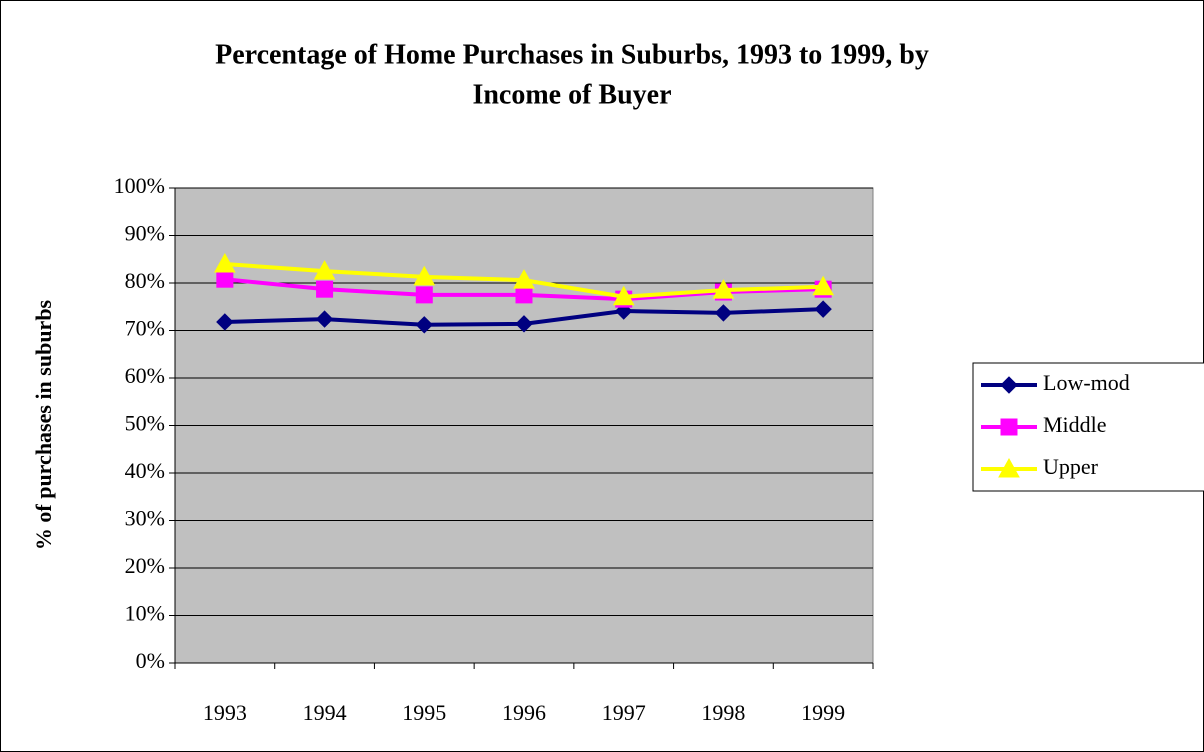  What do you see at coordinates (145, 375) in the screenshot?
I see `y-tick-label: 60%` at bounding box center [145, 375].